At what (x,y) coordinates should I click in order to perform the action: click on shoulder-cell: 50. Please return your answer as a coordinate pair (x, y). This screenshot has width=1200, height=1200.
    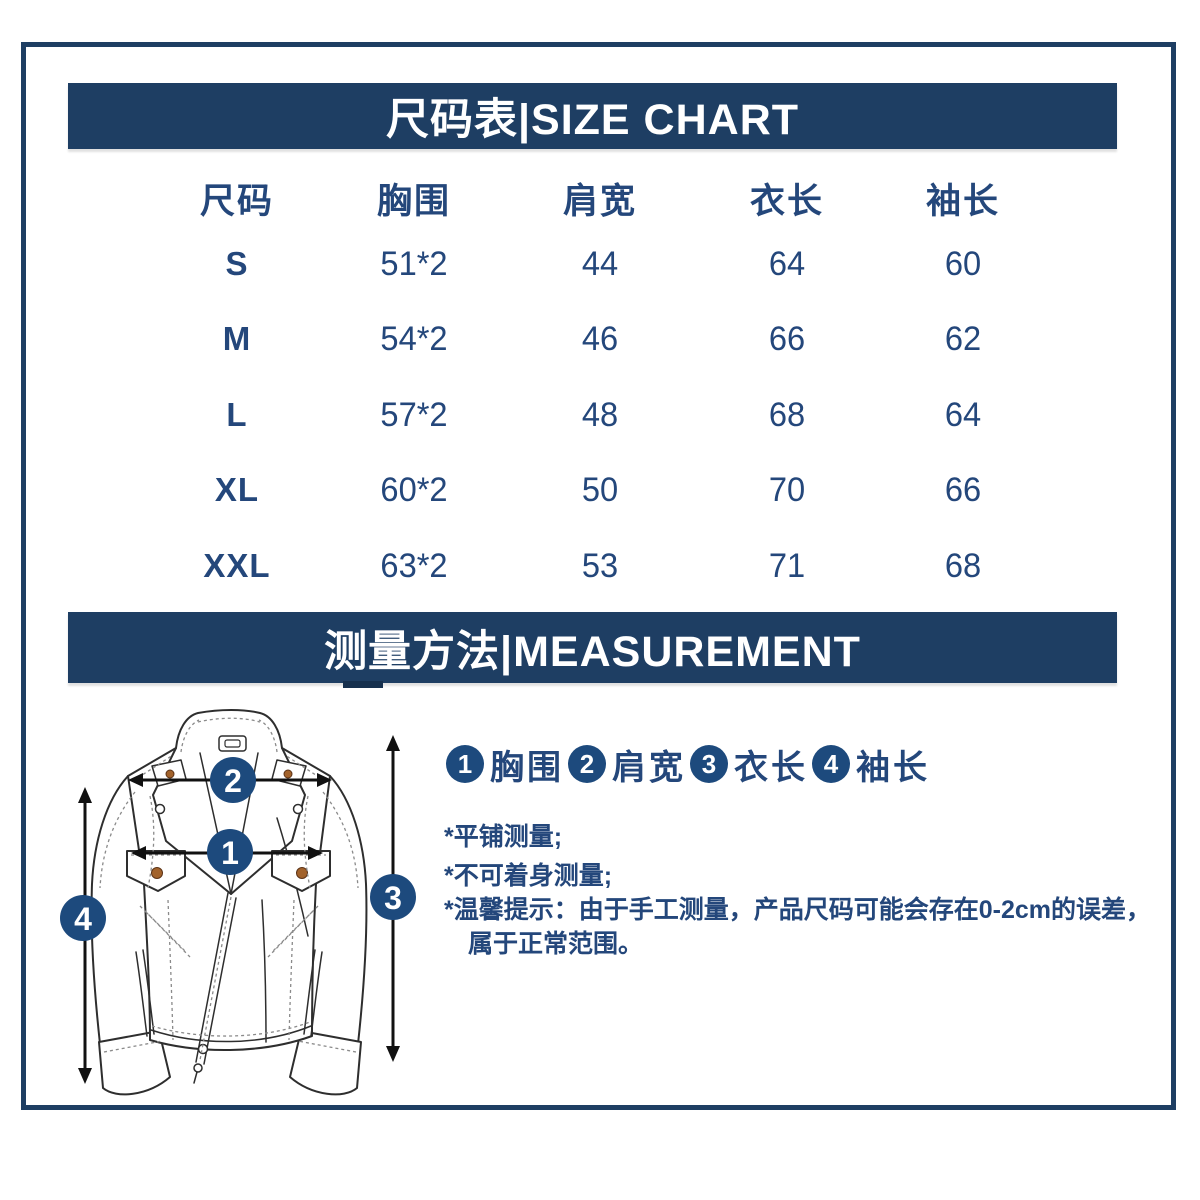
    Looking at the image, I should click on (600, 490).